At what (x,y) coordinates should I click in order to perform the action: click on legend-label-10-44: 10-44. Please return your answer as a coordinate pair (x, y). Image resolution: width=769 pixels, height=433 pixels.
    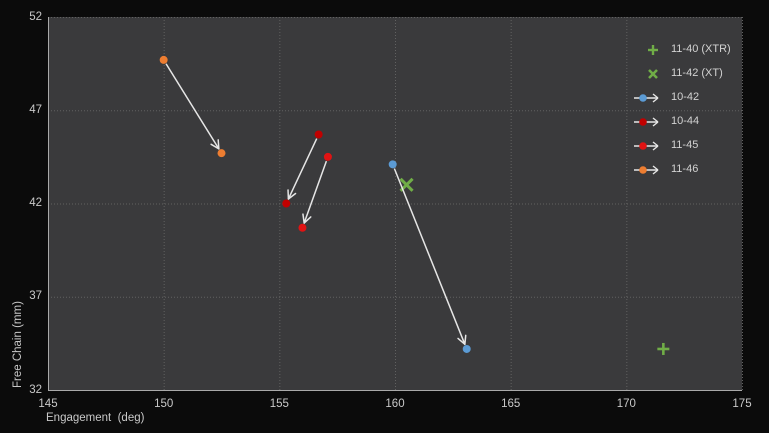
    Looking at the image, I should click on (685, 121).